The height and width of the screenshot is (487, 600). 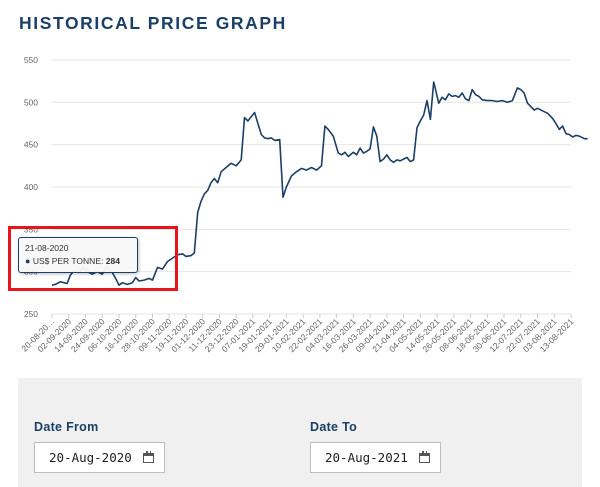 What do you see at coordinates (112, 261) in the screenshot?
I see `tooltip-value: 284` at bounding box center [112, 261].